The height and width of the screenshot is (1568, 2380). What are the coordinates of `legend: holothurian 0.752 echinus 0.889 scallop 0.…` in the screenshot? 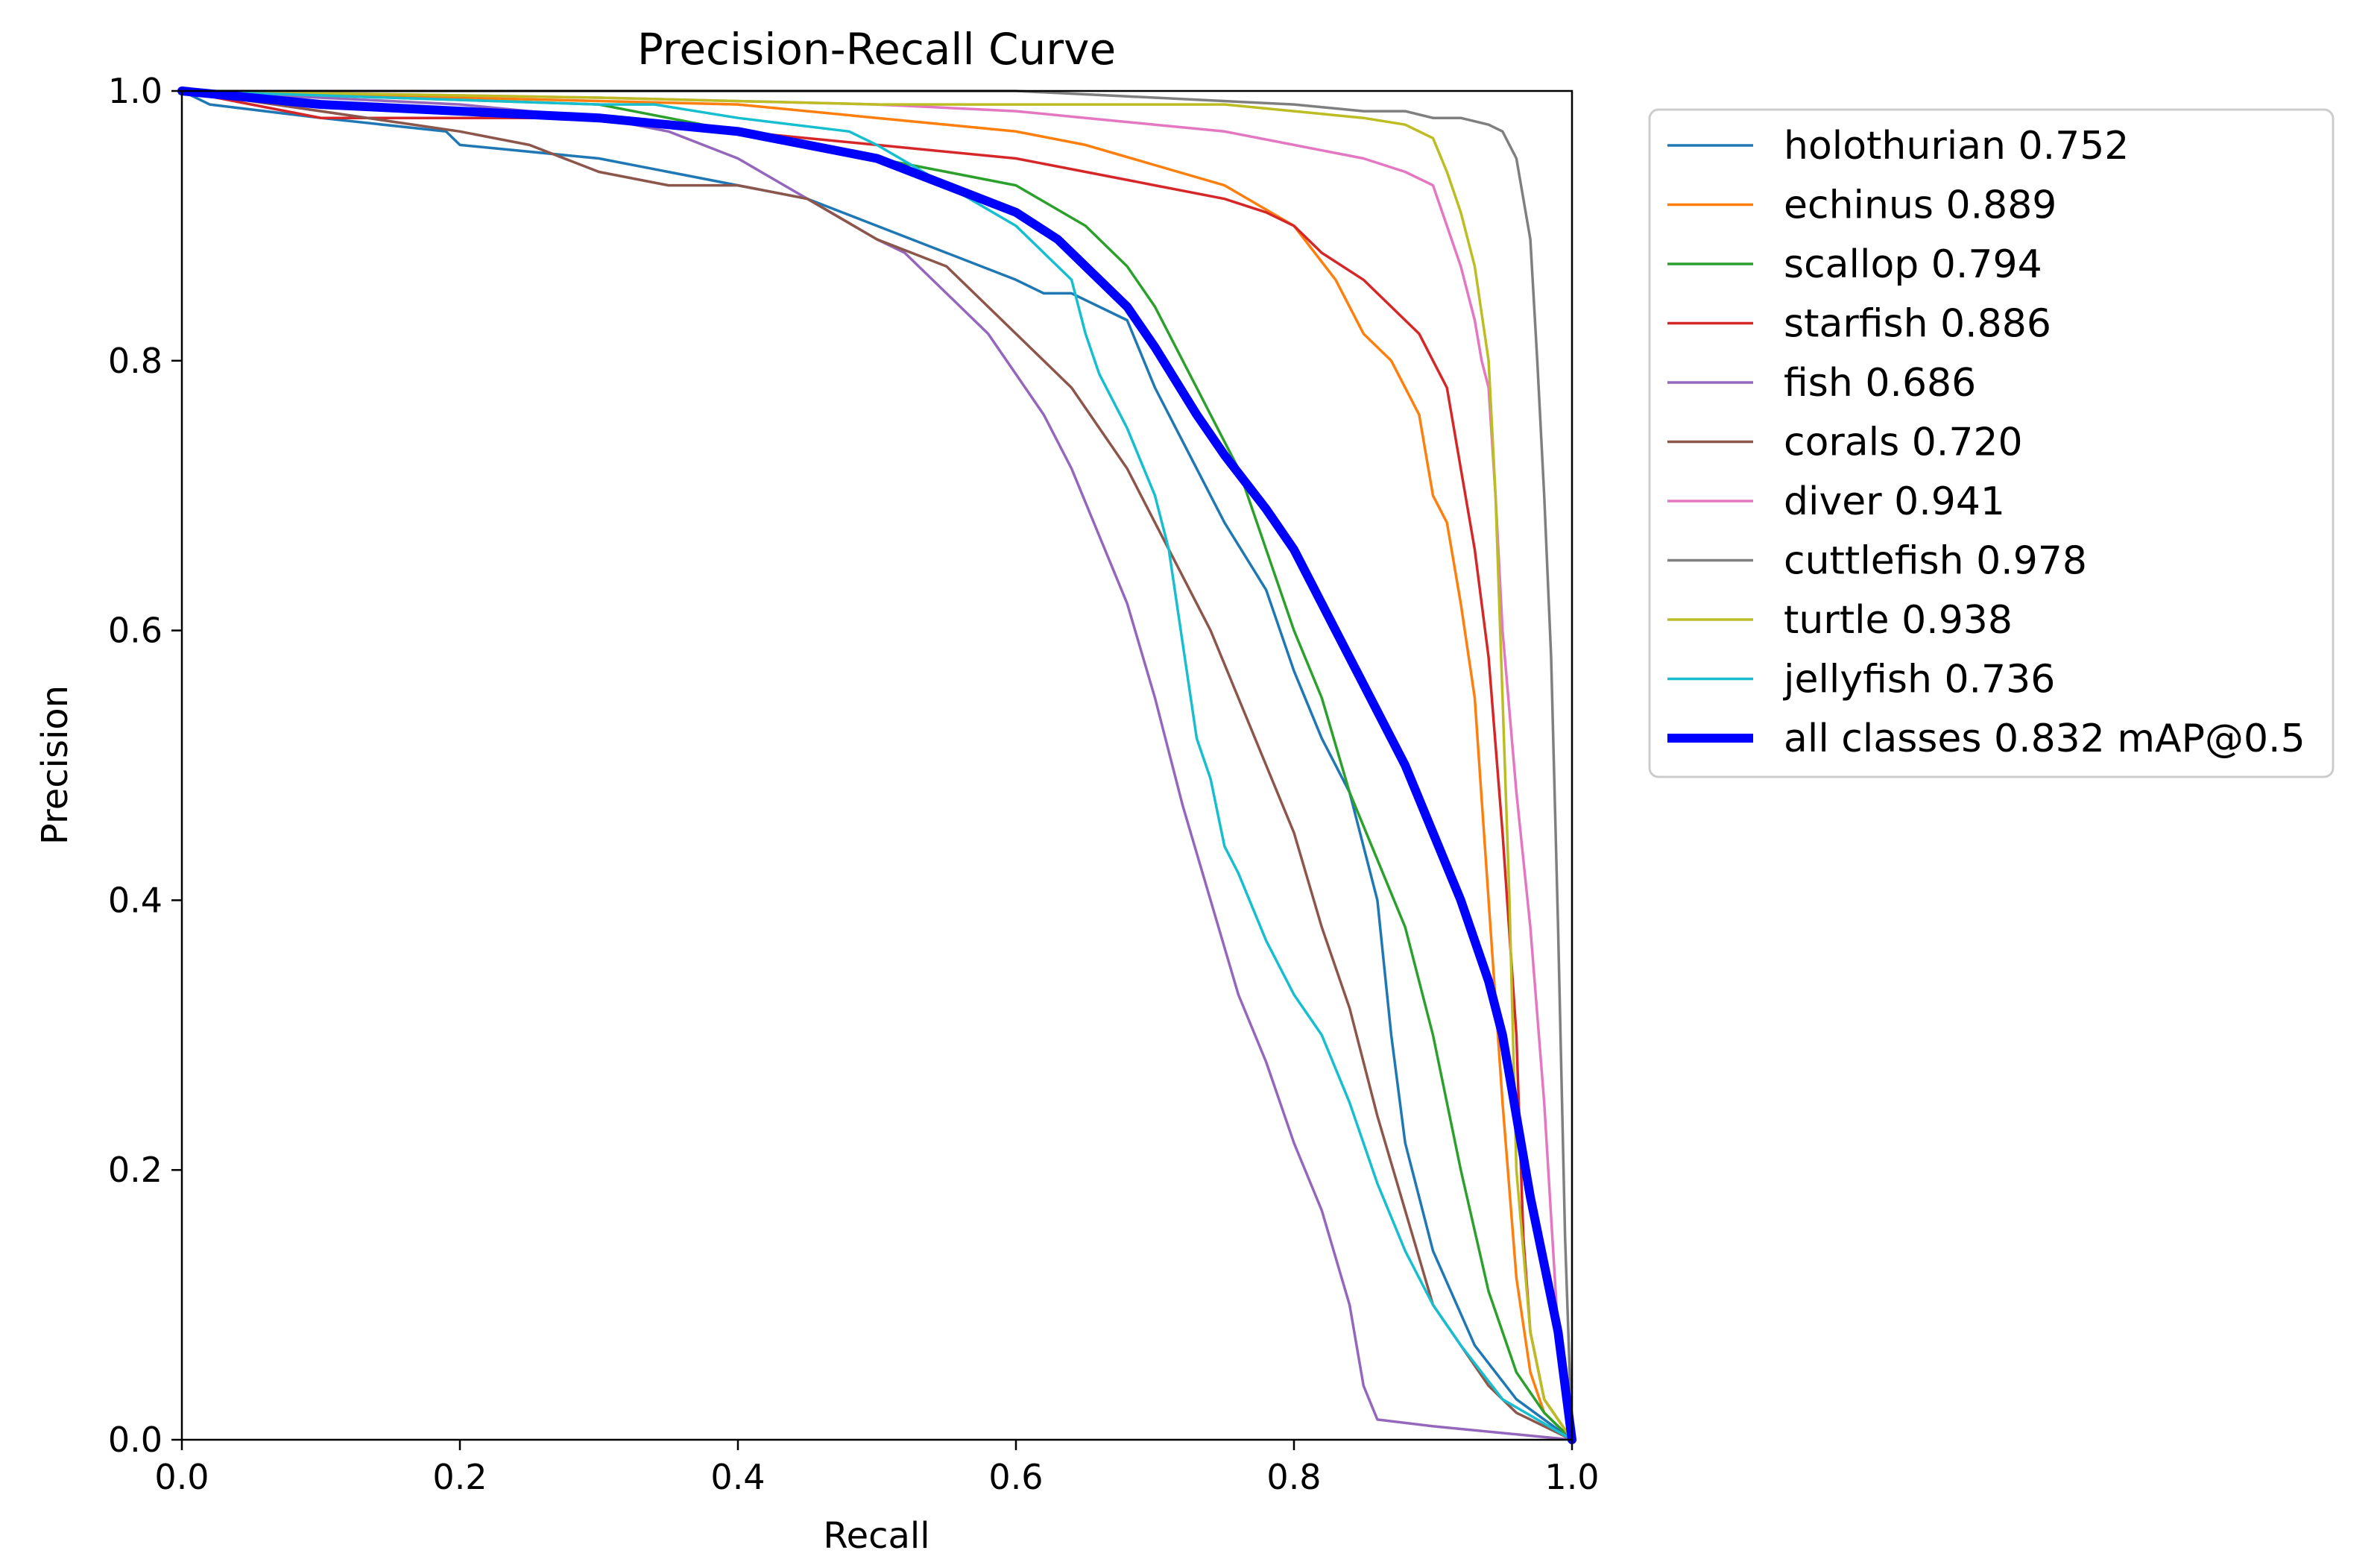 It's located at (1991, 443).